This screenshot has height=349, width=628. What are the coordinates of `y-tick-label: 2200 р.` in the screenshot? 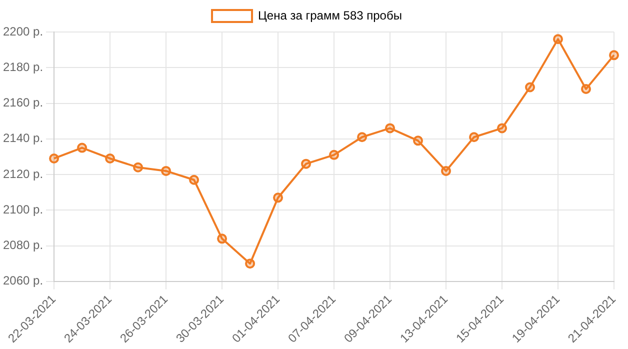 It's located at (23, 31).